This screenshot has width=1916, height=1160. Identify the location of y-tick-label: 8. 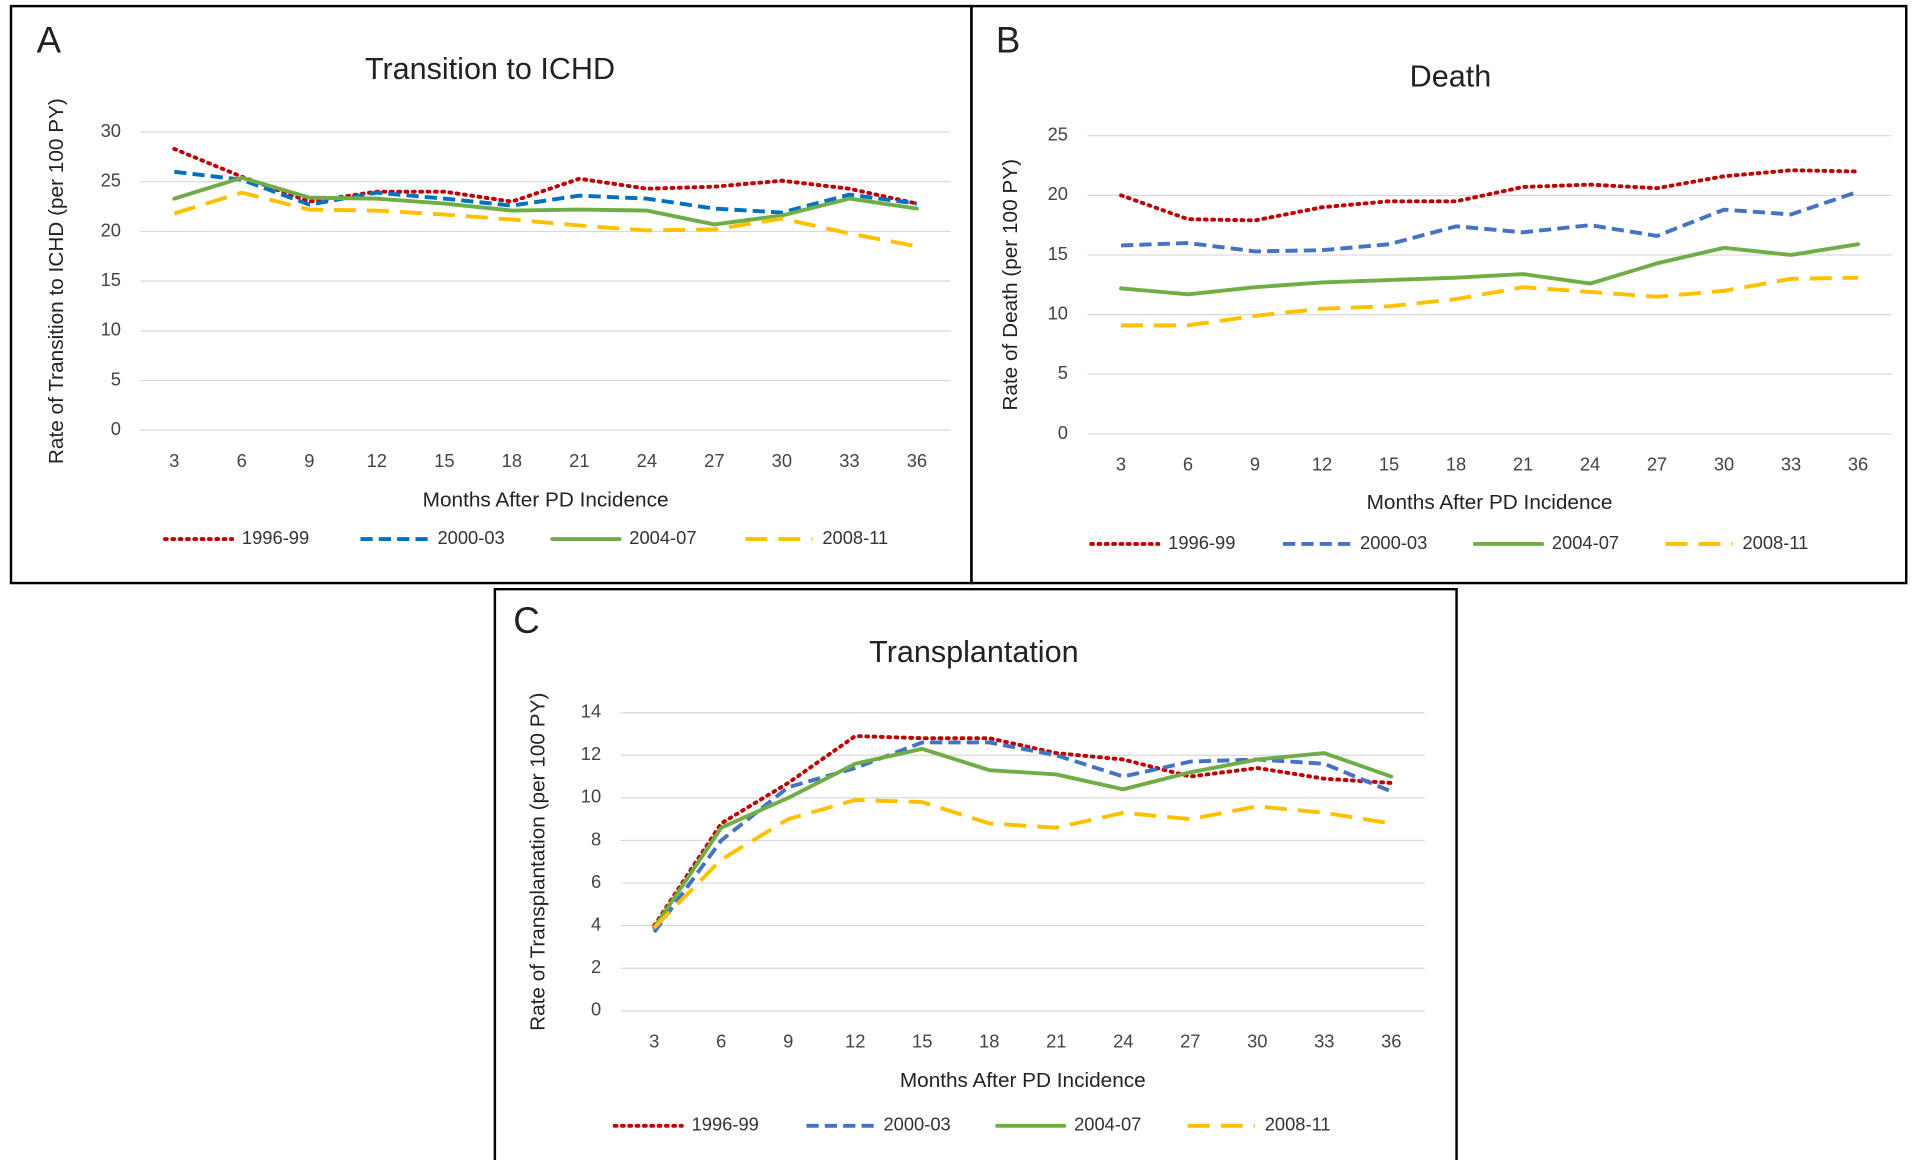
(596, 838).